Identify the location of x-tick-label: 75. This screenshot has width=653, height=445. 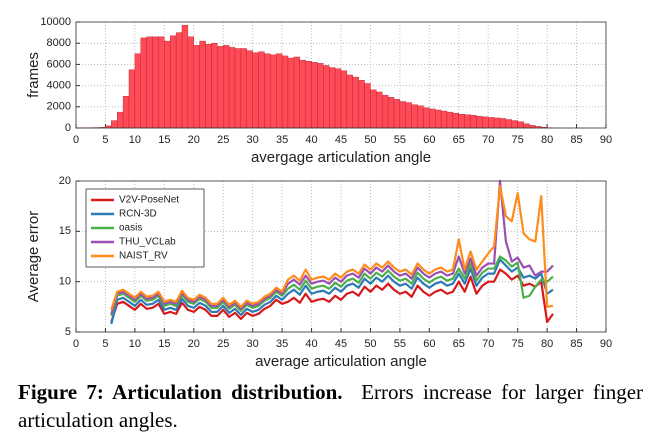
(518, 344).